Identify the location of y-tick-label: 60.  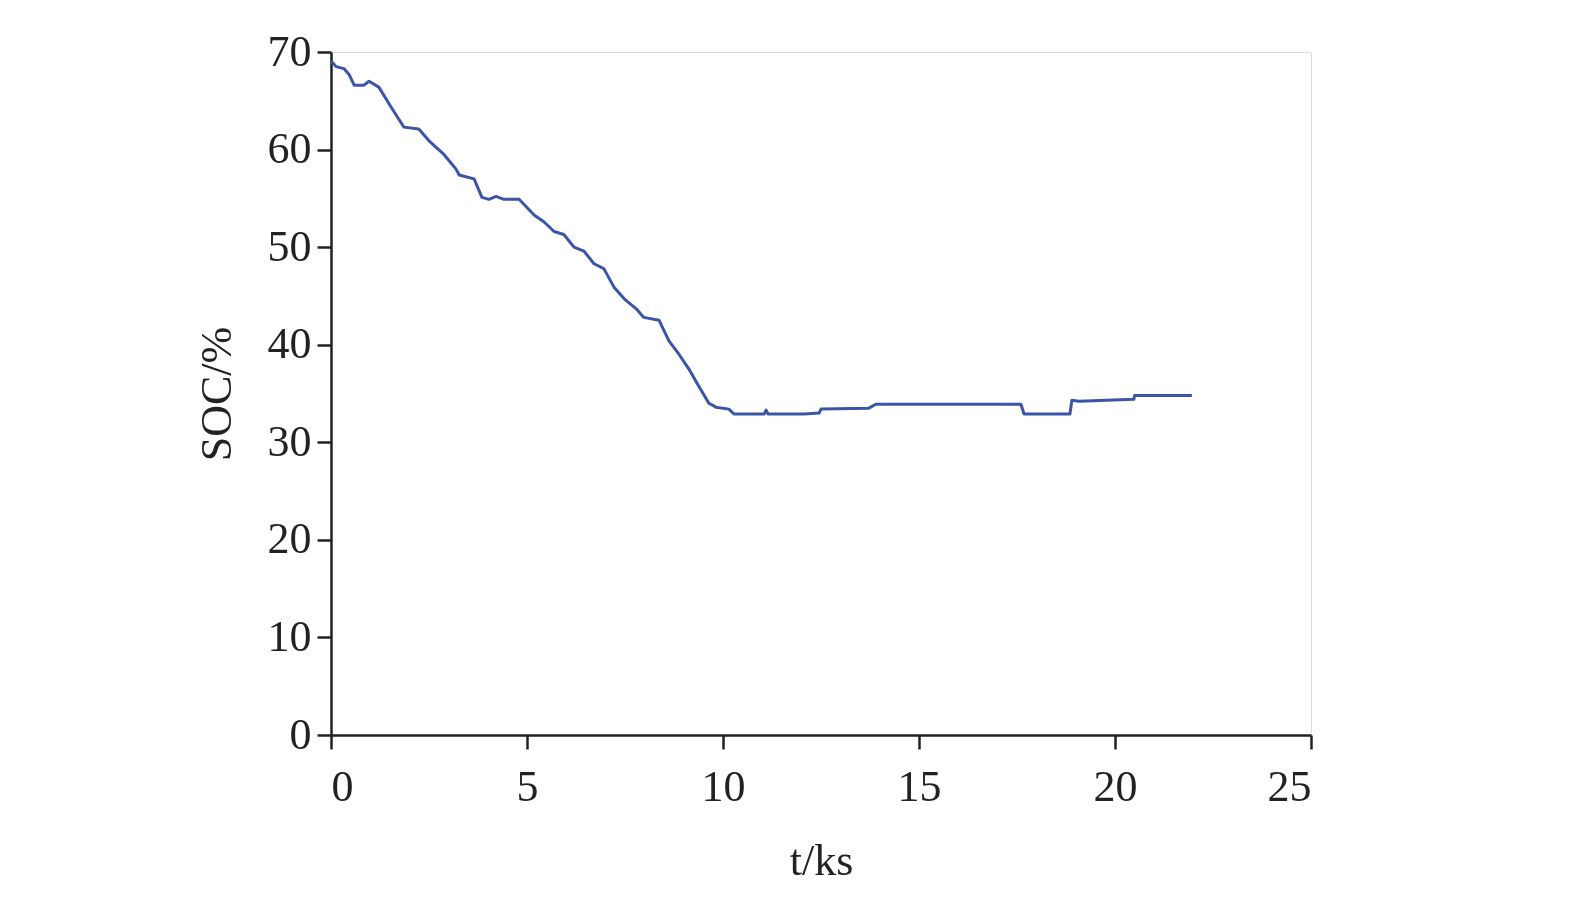
(289, 149).